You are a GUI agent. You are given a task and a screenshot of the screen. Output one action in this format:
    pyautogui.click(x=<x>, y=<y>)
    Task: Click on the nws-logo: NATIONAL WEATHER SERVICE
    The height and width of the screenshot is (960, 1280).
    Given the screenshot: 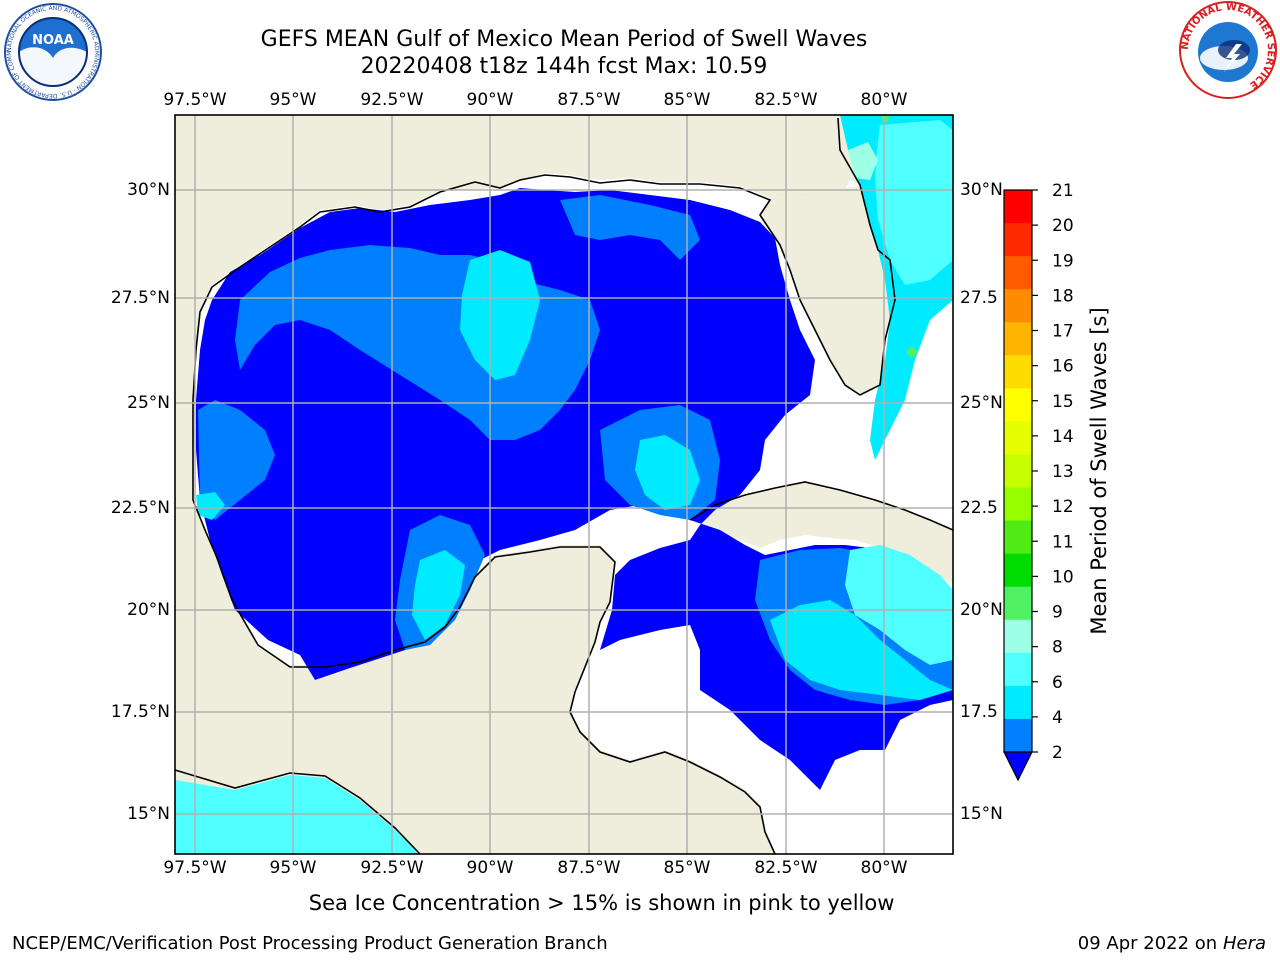 What is the action you would take?
    pyautogui.click(x=1228, y=50)
    